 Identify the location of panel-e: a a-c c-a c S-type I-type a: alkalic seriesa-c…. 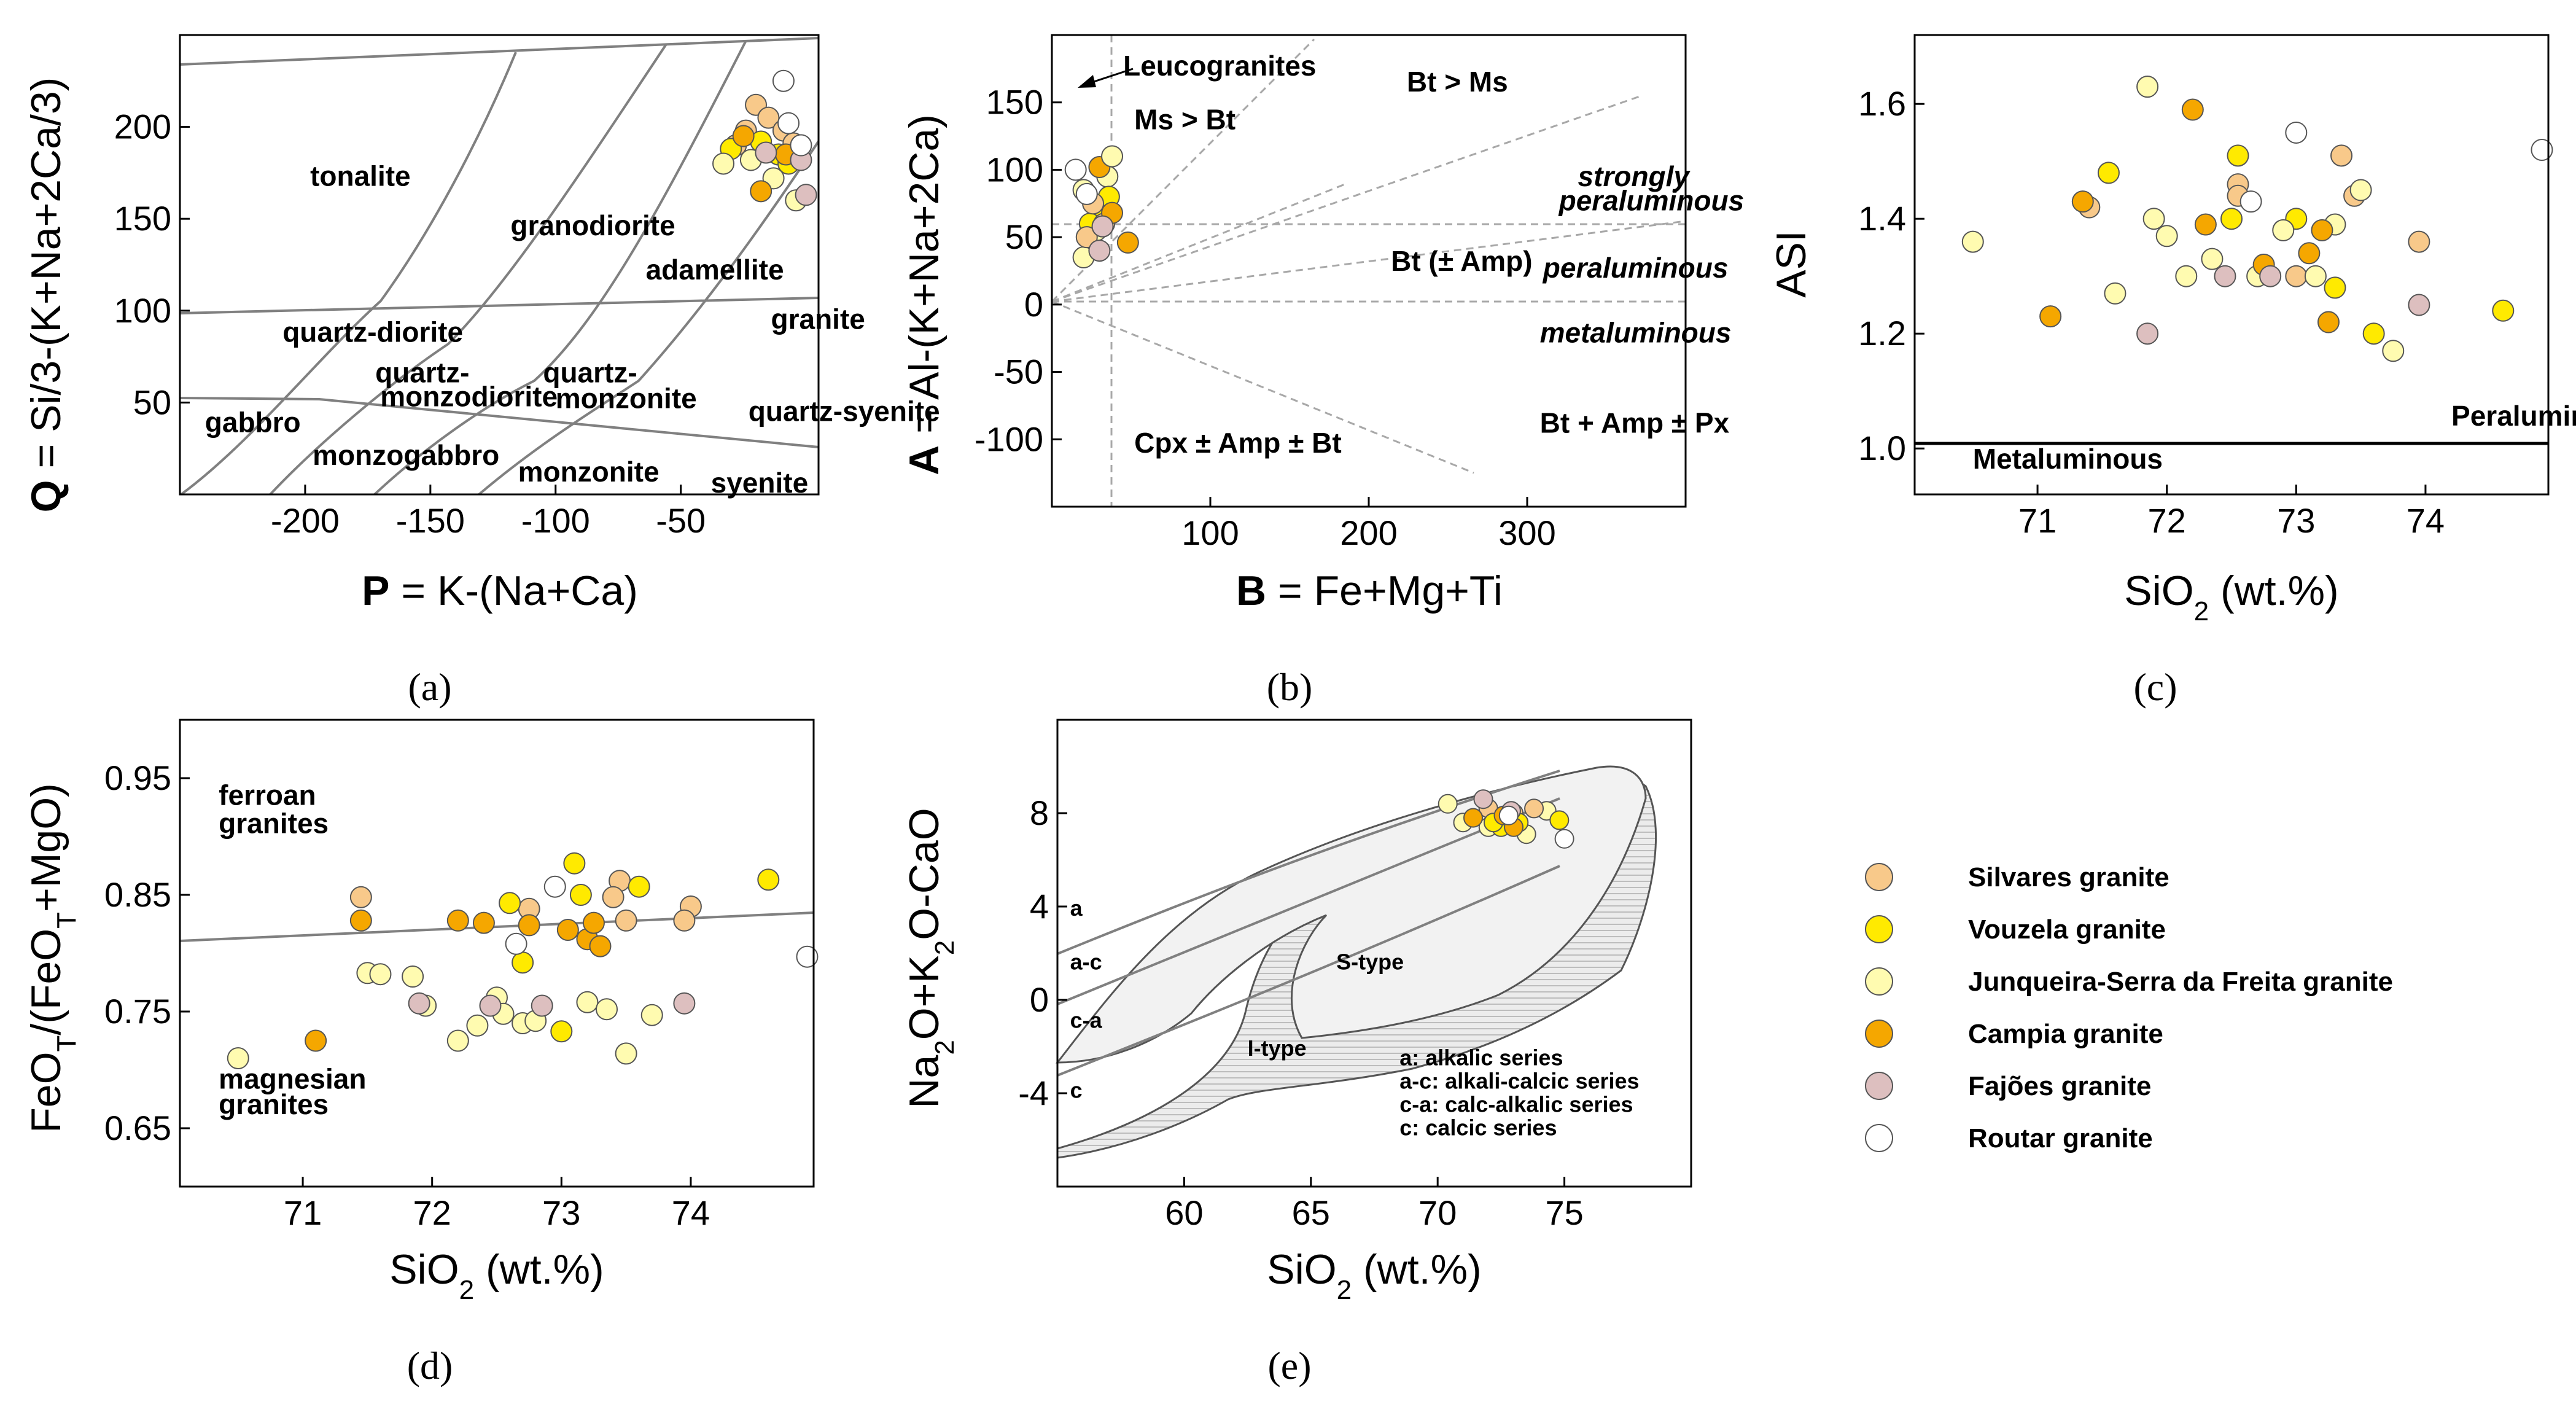
(1296, 1053).